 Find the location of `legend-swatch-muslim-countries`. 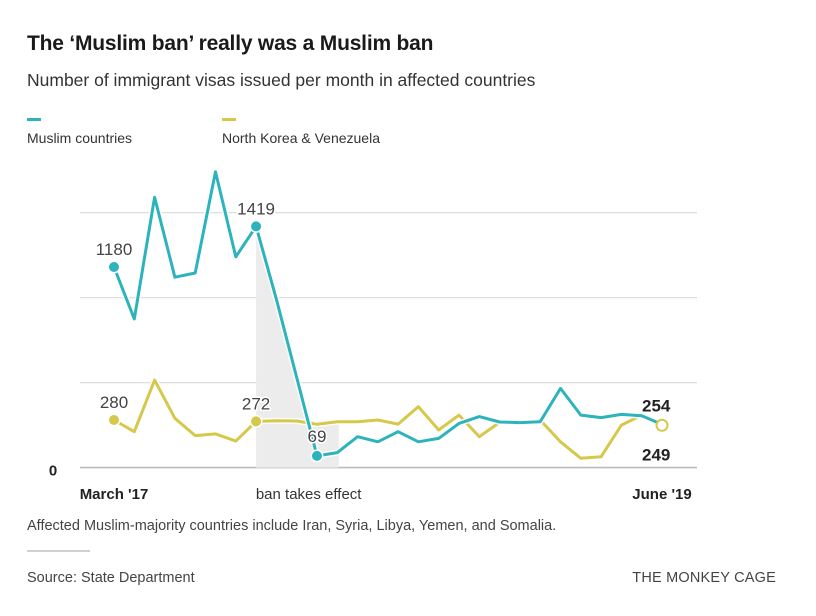

legend-swatch-muslim-countries is located at coordinates (34, 119).